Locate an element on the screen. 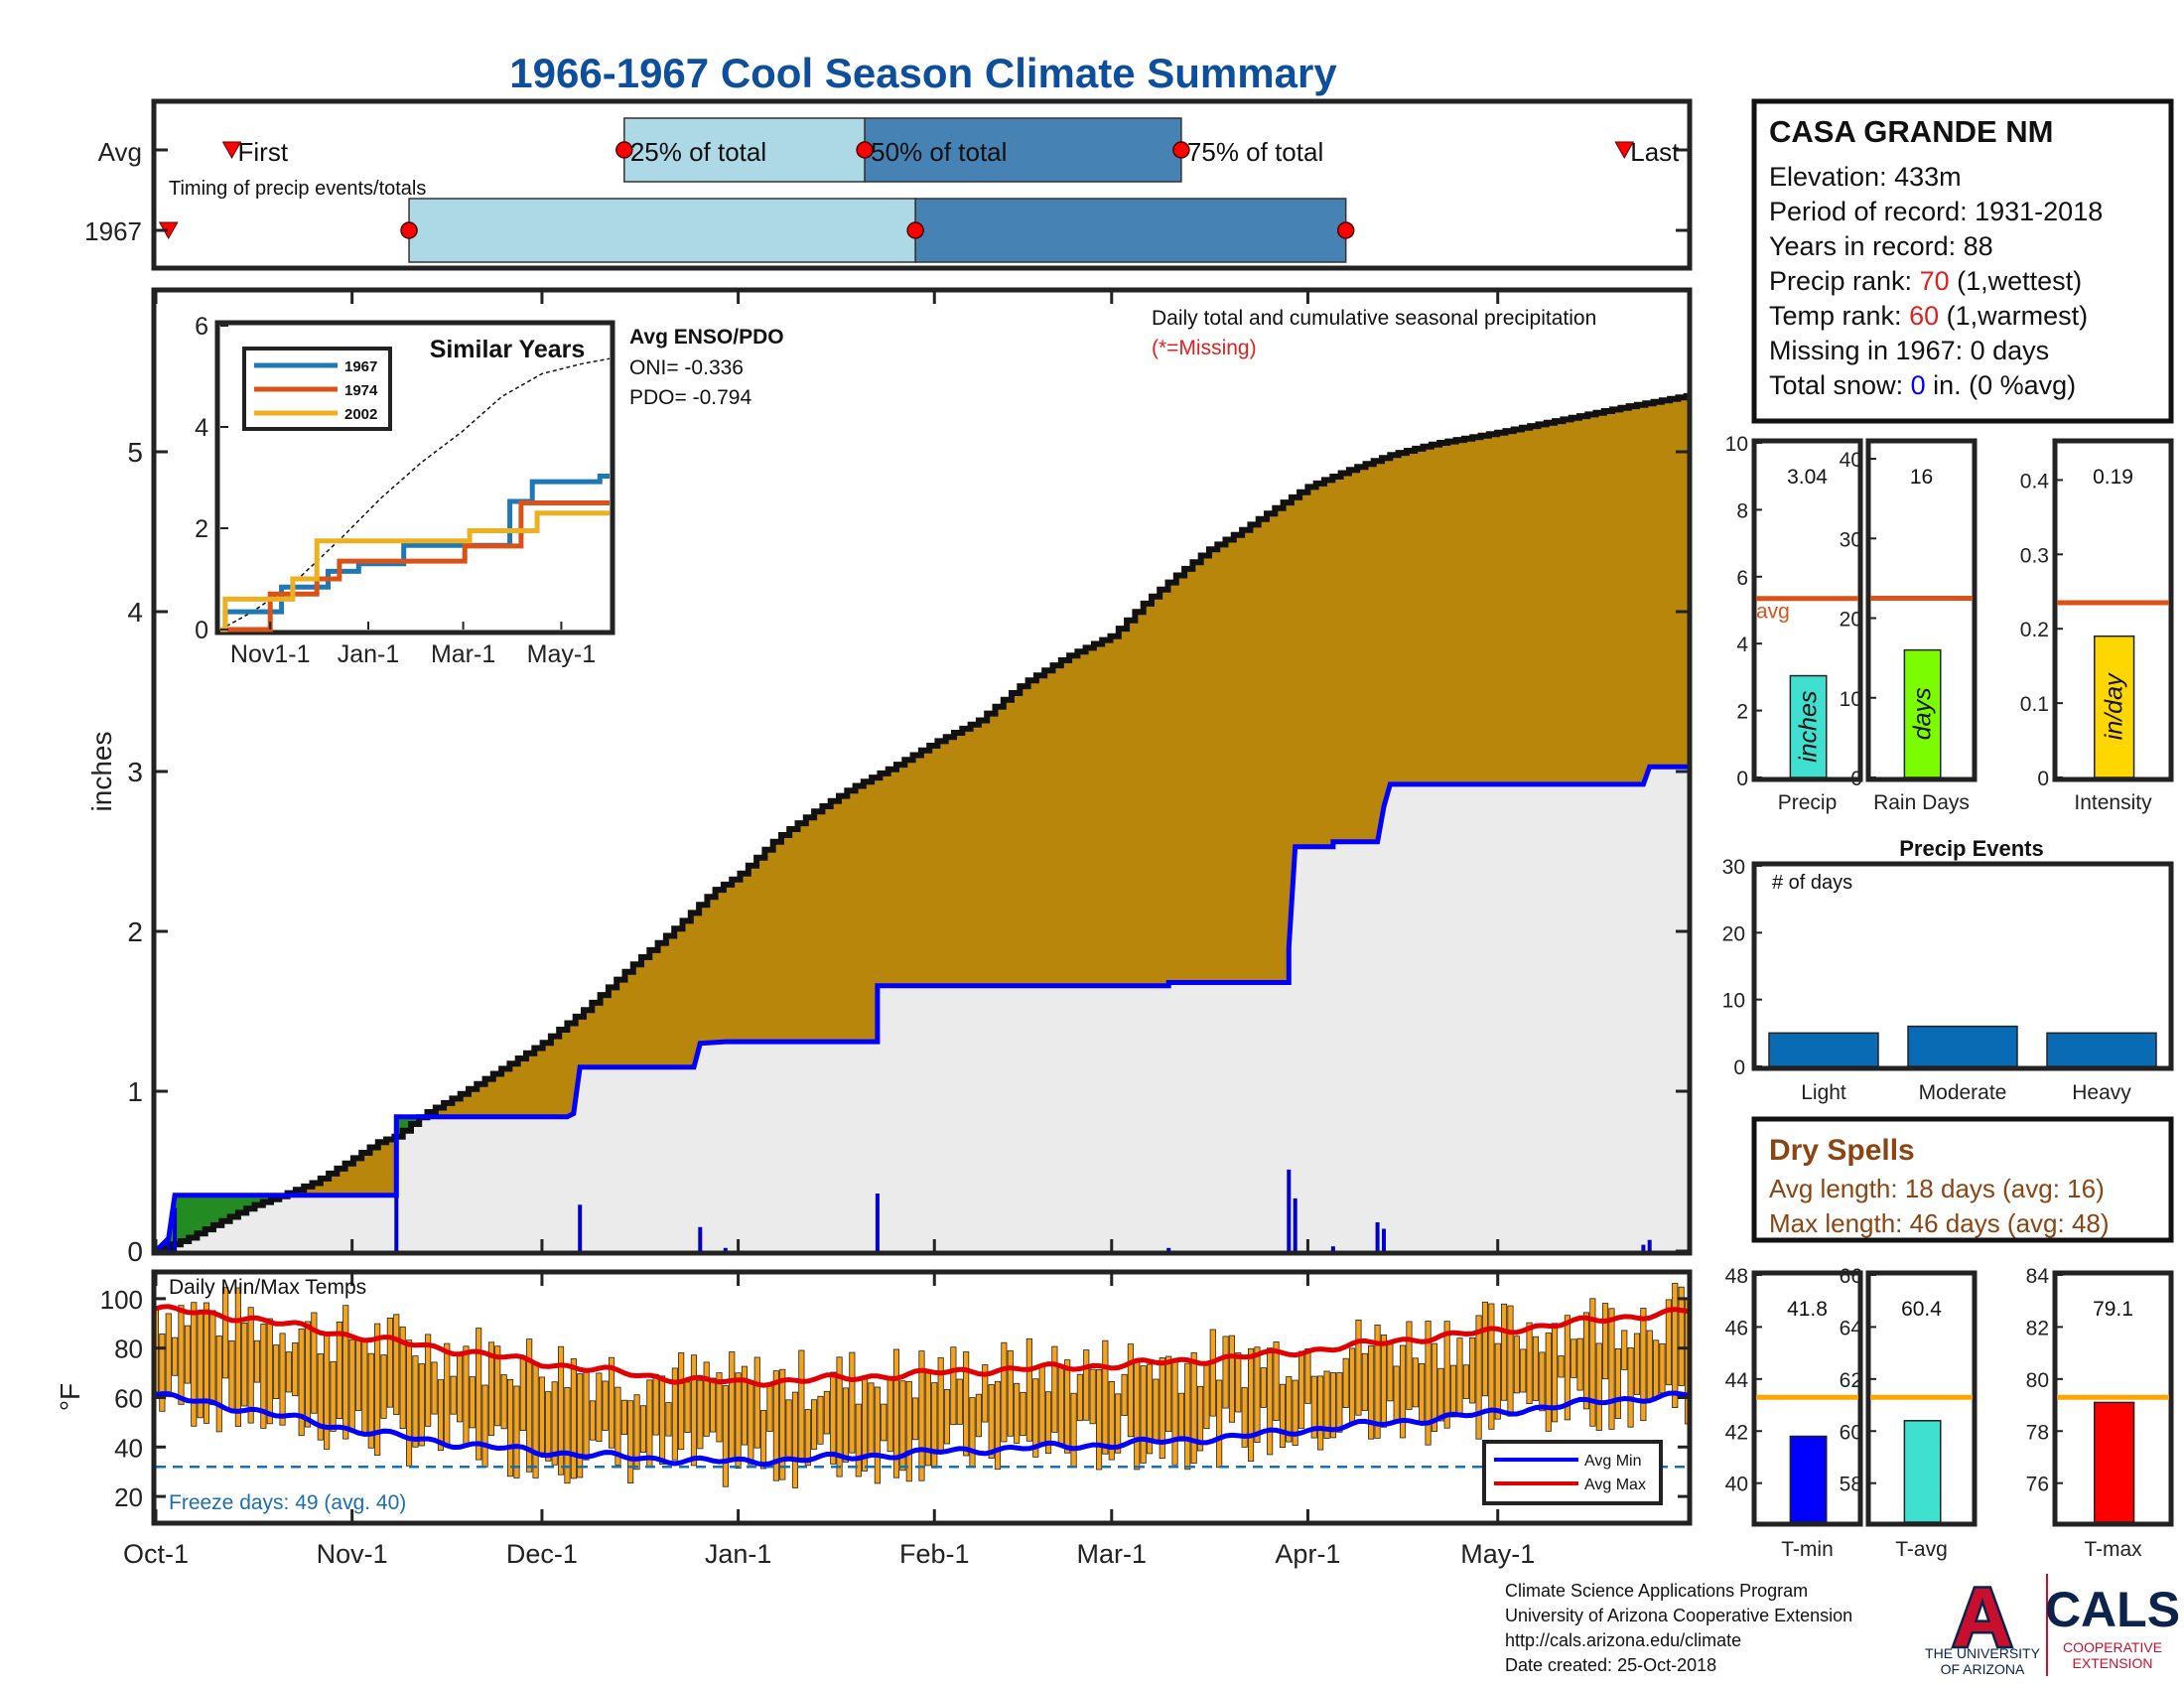 This screenshot has height=1688, width=2184. legend-avg-max-label: Avg Max is located at coordinates (1615, 1485).